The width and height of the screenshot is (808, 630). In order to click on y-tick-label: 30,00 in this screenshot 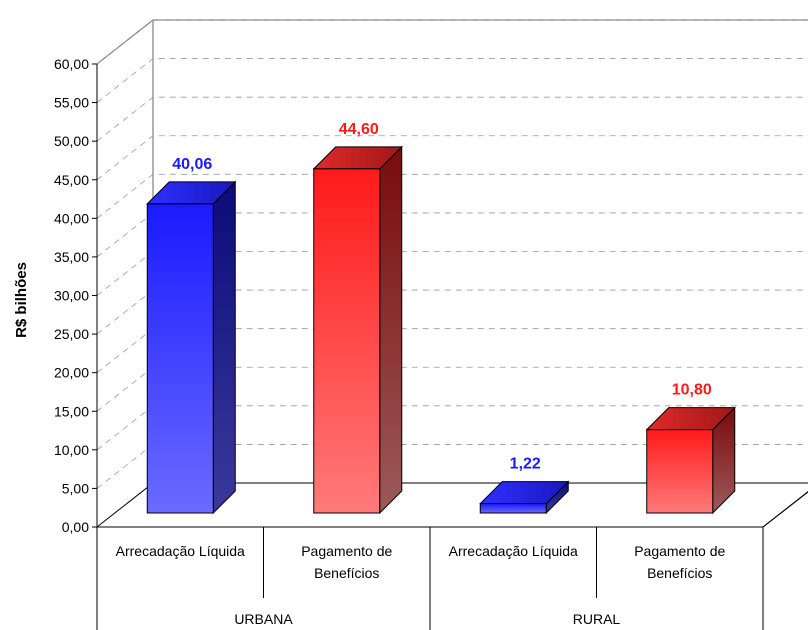, I will do `click(71, 296)`.